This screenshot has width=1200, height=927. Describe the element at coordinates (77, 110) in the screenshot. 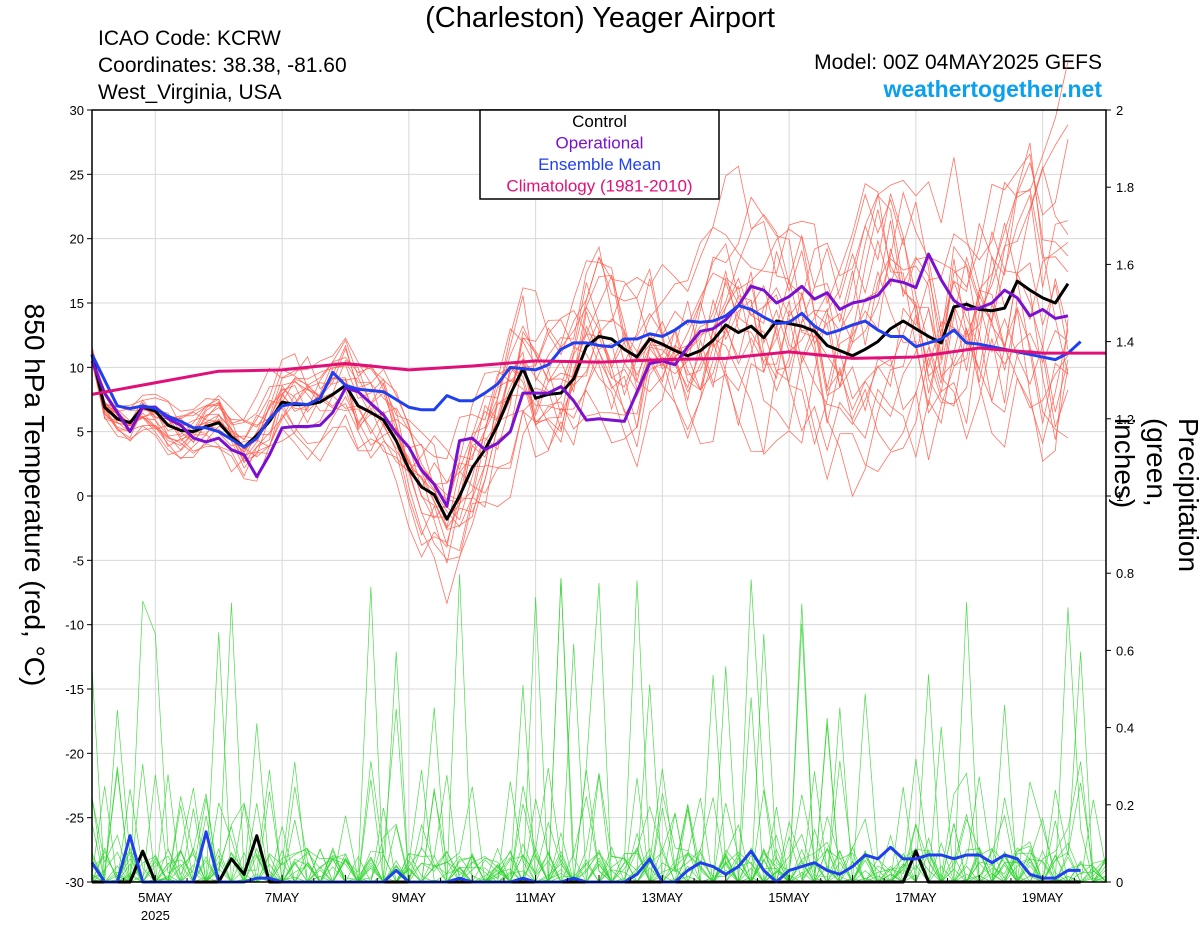

I see `y-left-tick-label: 30` at that location.